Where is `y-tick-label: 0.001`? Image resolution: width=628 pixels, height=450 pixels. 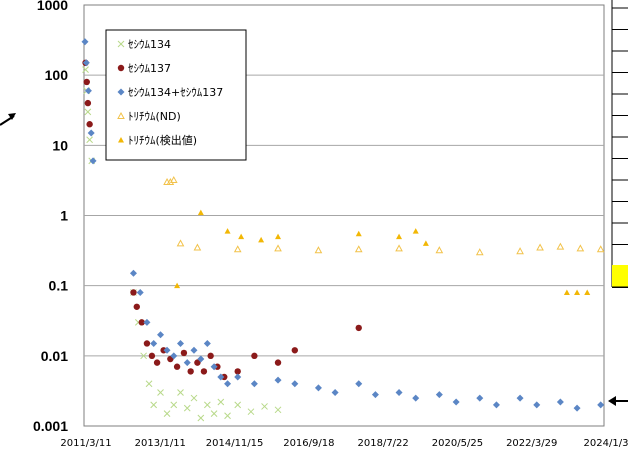
y-tick-label: 0.001 is located at coordinates (50, 426).